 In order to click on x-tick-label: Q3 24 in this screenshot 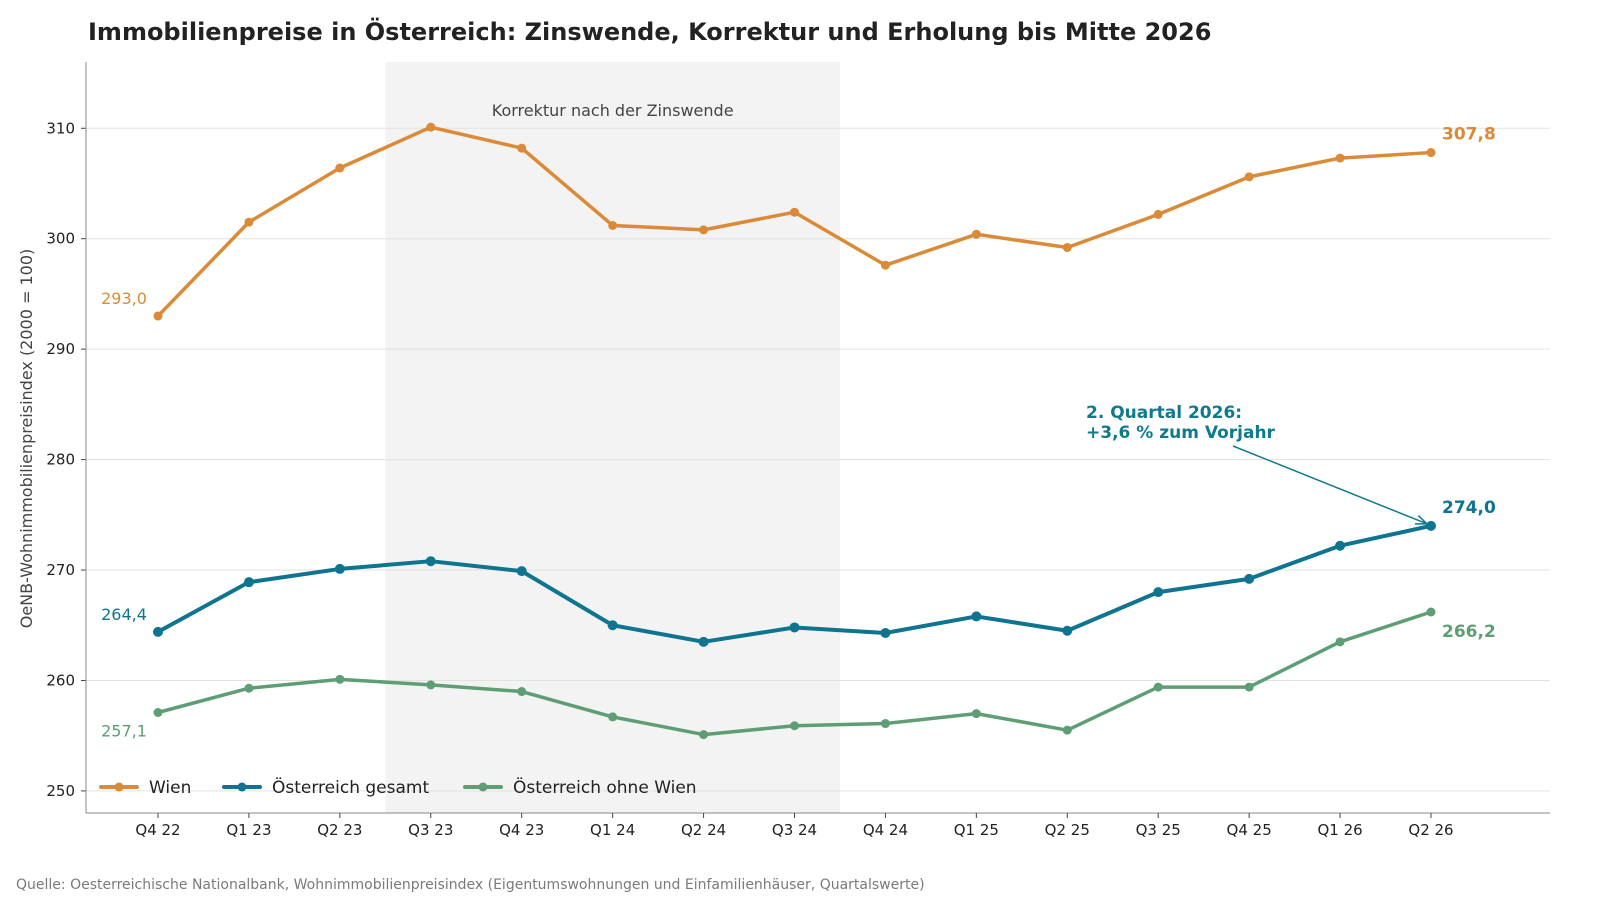, I will do `click(794, 830)`.